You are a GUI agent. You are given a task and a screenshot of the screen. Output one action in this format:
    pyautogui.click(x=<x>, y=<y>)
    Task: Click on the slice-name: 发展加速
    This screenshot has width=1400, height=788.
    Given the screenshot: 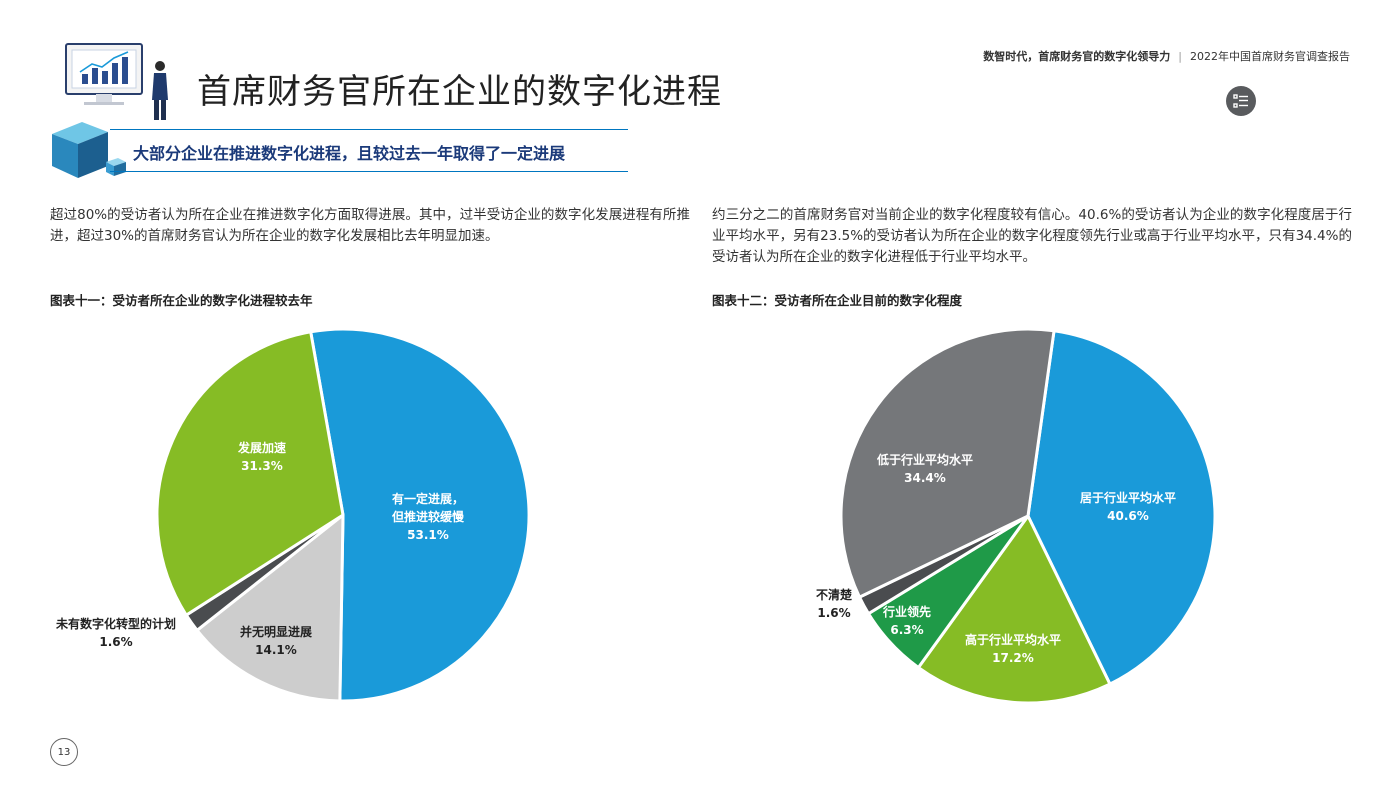 What is the action you would take?
    pyautogui.click(x=261, y=447)
    